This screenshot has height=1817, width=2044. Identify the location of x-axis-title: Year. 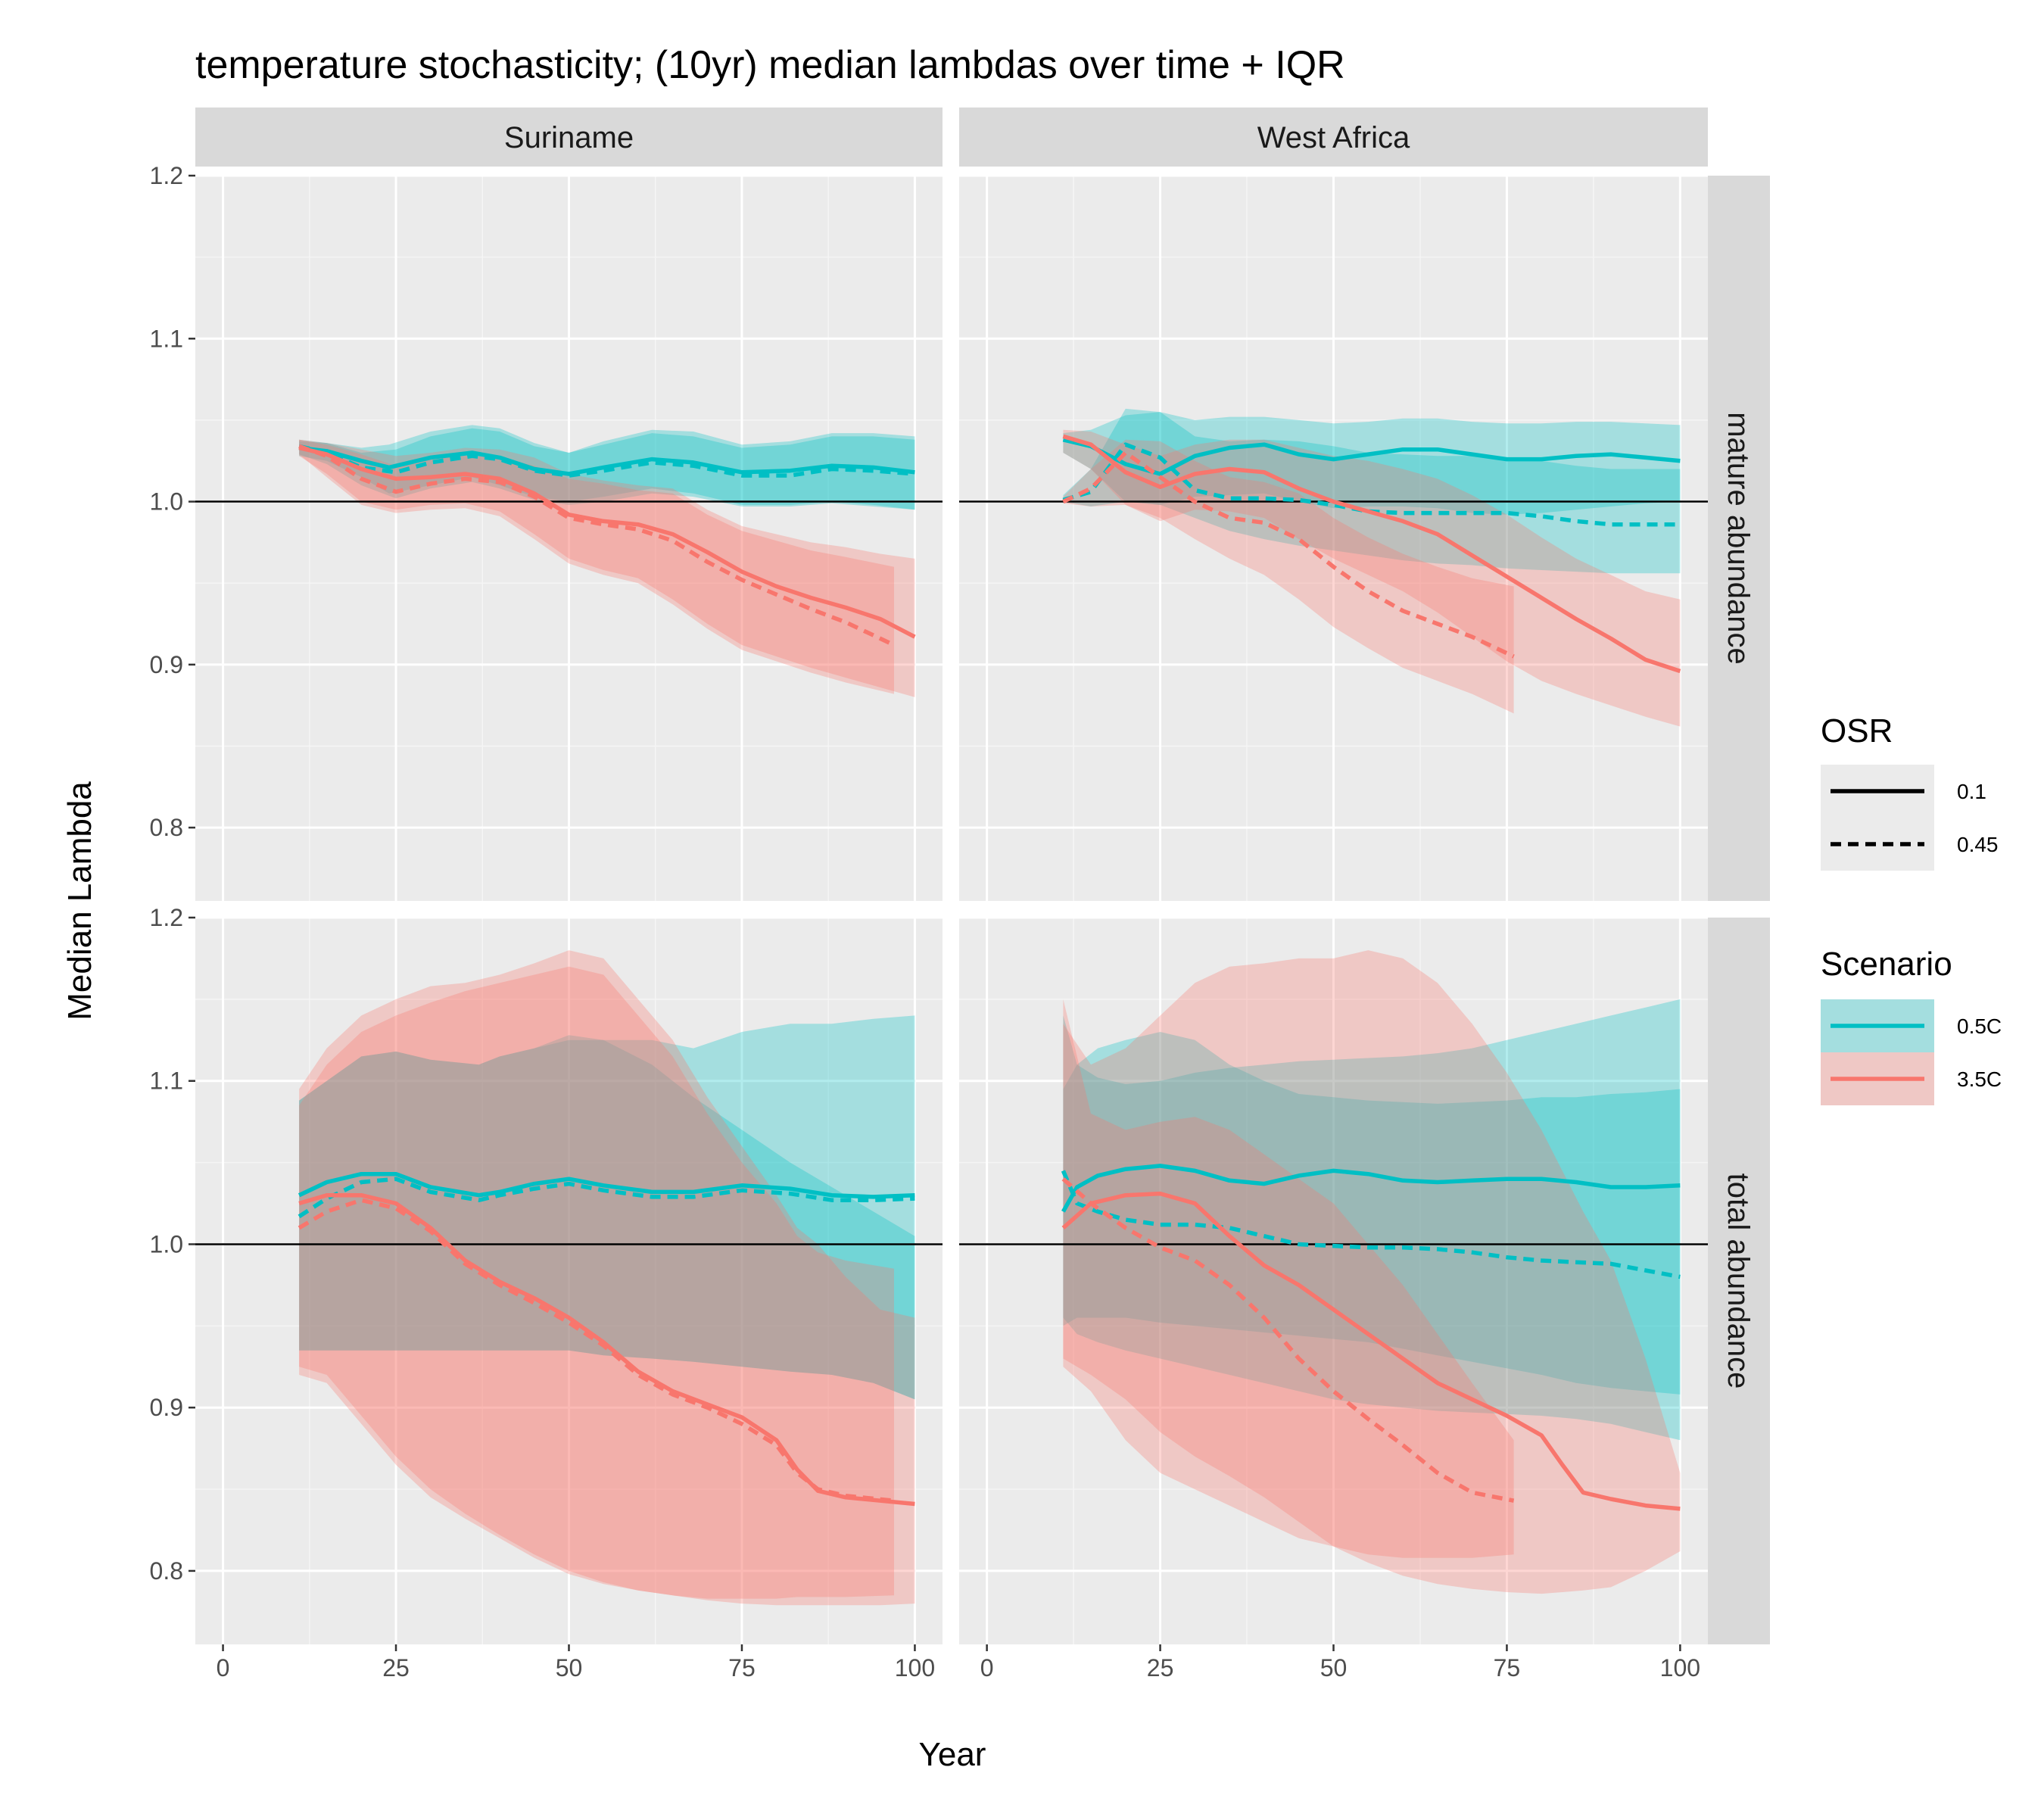
(952, 1754).